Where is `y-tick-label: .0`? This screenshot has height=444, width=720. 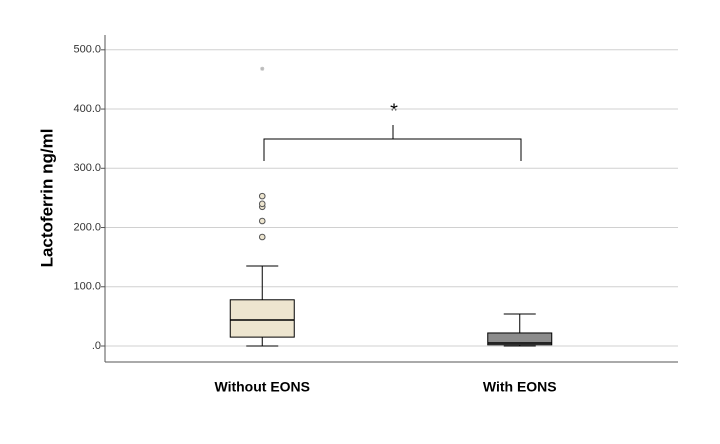 y-tick-label: .0 is located at coordinates (96, 346).